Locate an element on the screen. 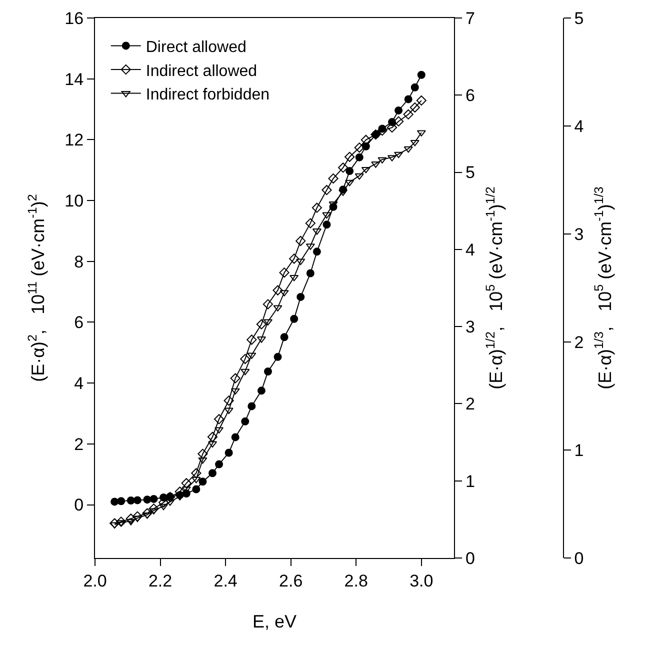 Image resolution: width=649 pixels, height=658 pixels. y-tick-label: 16 is located at coordinates (74, 18).